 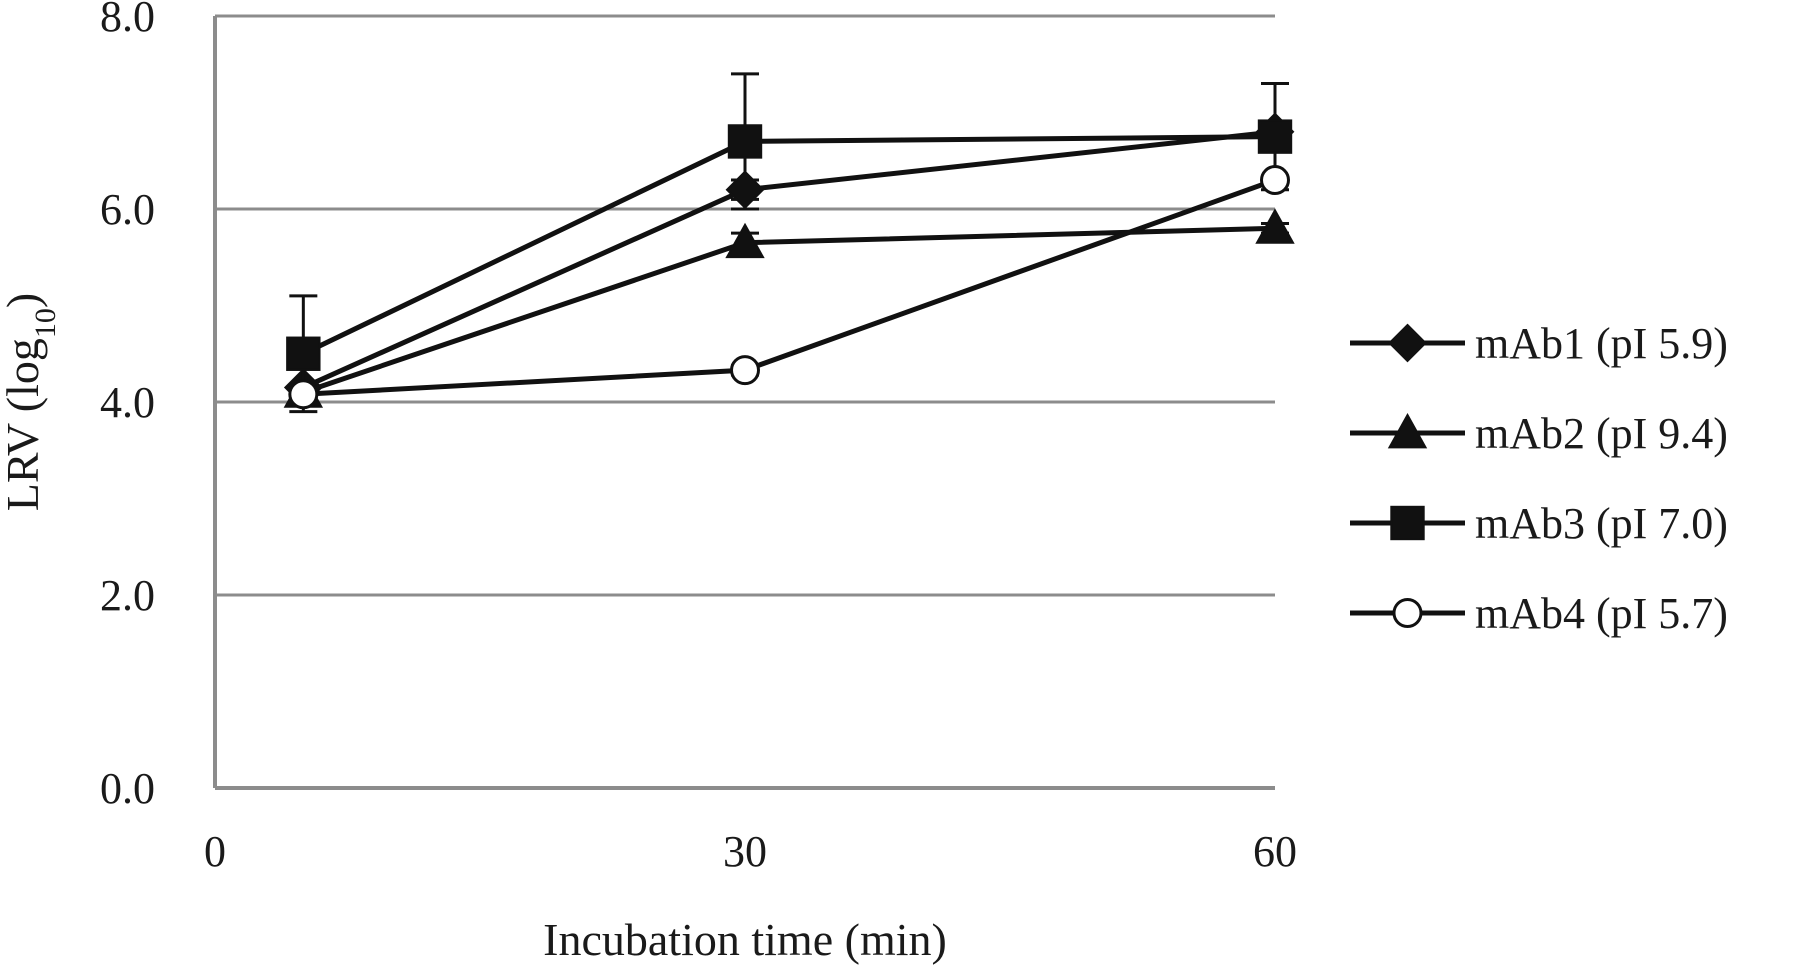 I want to click on y-tick-label: 0.0, so click(x=127, y=788).